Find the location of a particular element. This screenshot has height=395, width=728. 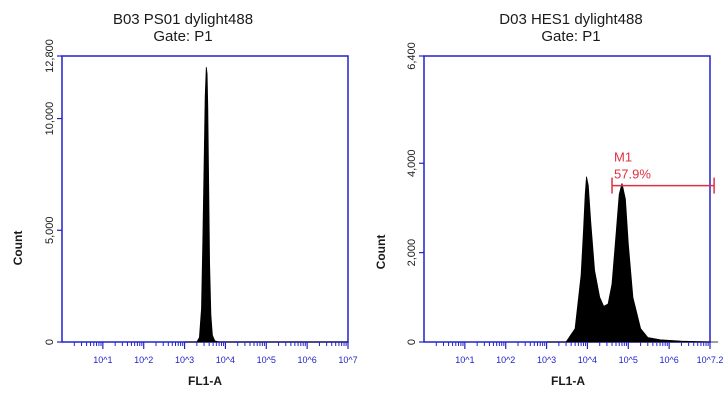

panel-2-x-tick-label: 10^7.2 is located at coordinates (710, 360).